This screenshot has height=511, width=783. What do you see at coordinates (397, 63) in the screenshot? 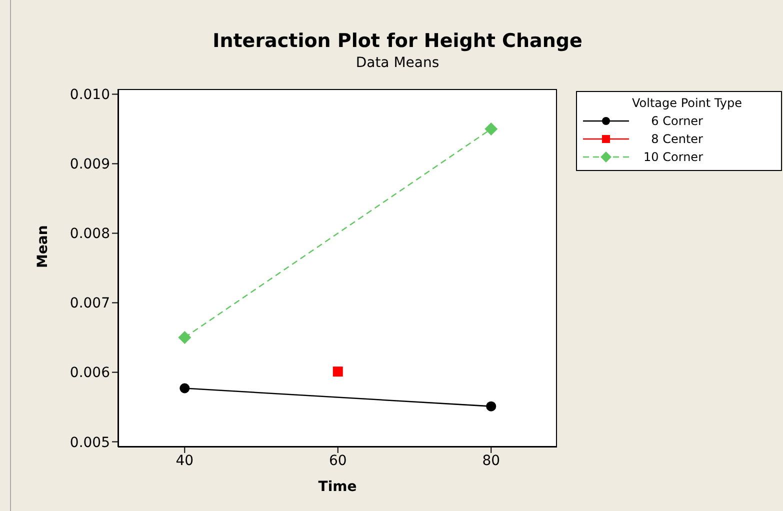
I see `chart-subtitle: Data Means` at bounding box center [397, 63].